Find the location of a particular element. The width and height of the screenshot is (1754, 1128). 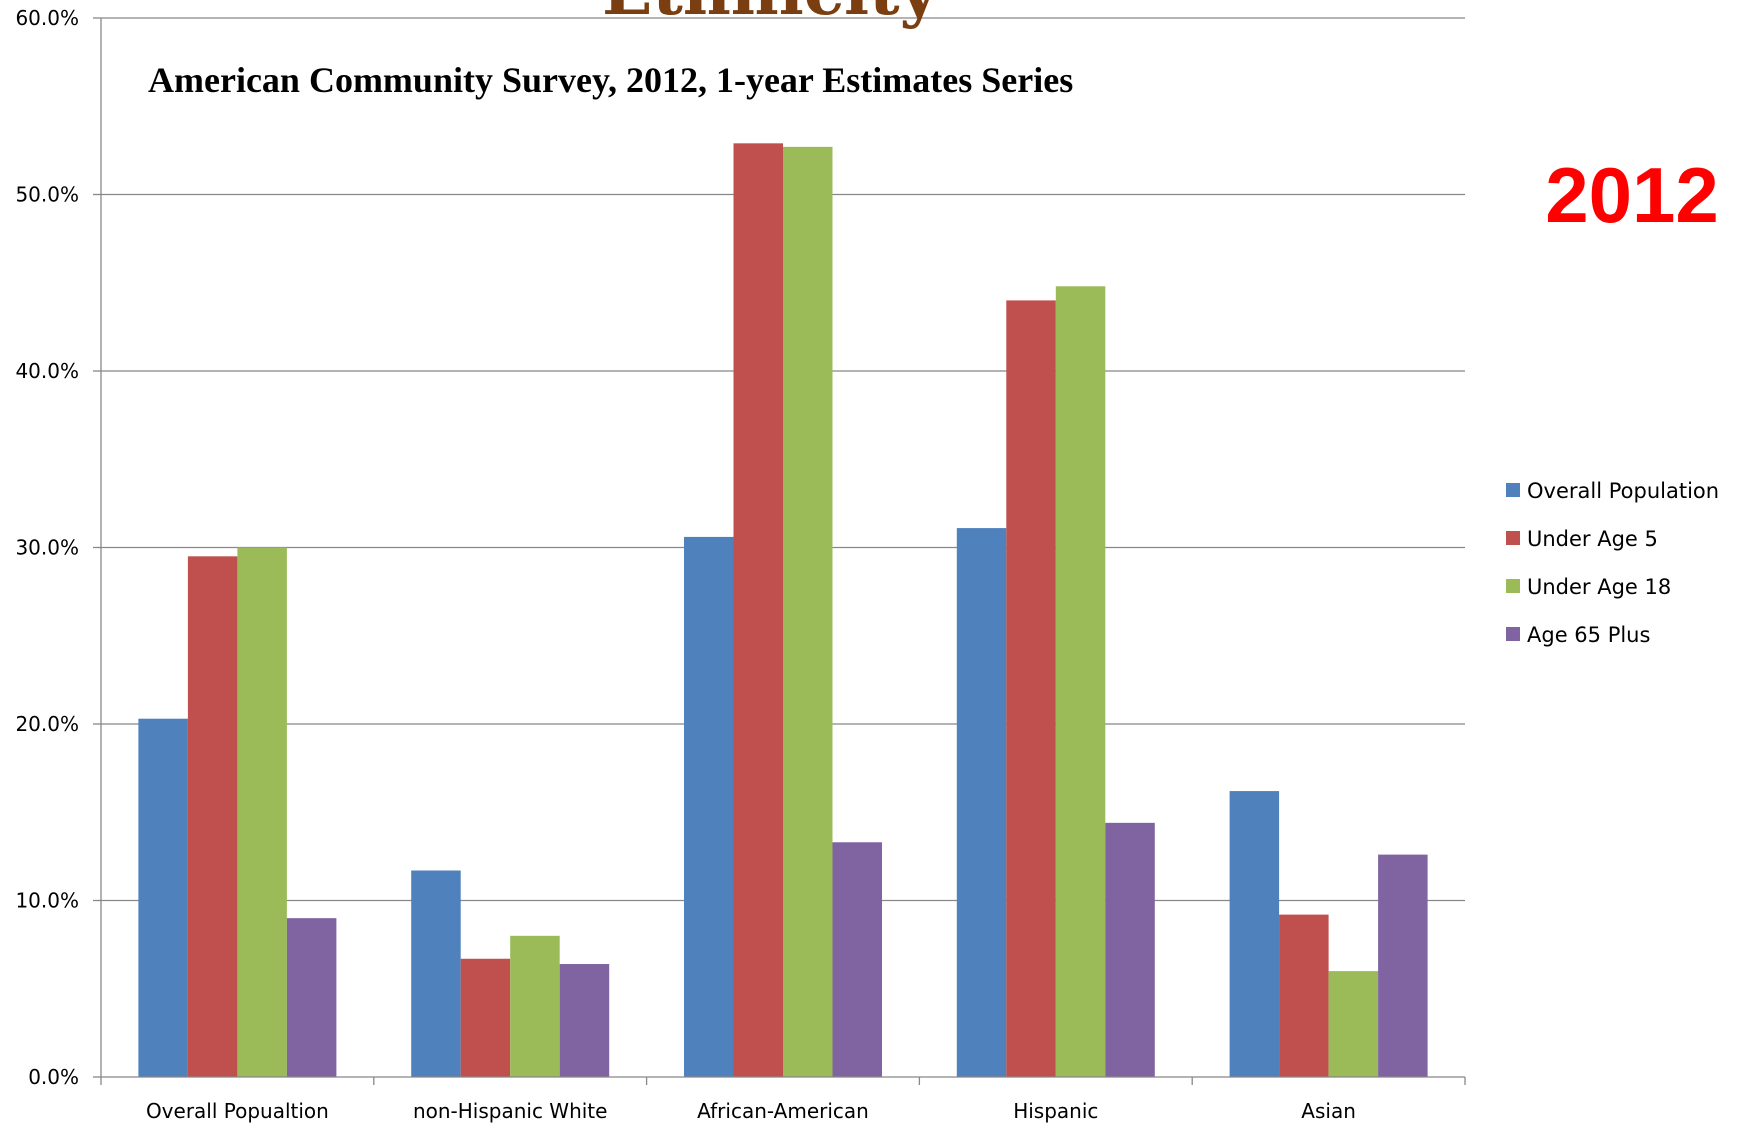

legend-label: Age 65 Plus is located at coordinates (1588, 635).